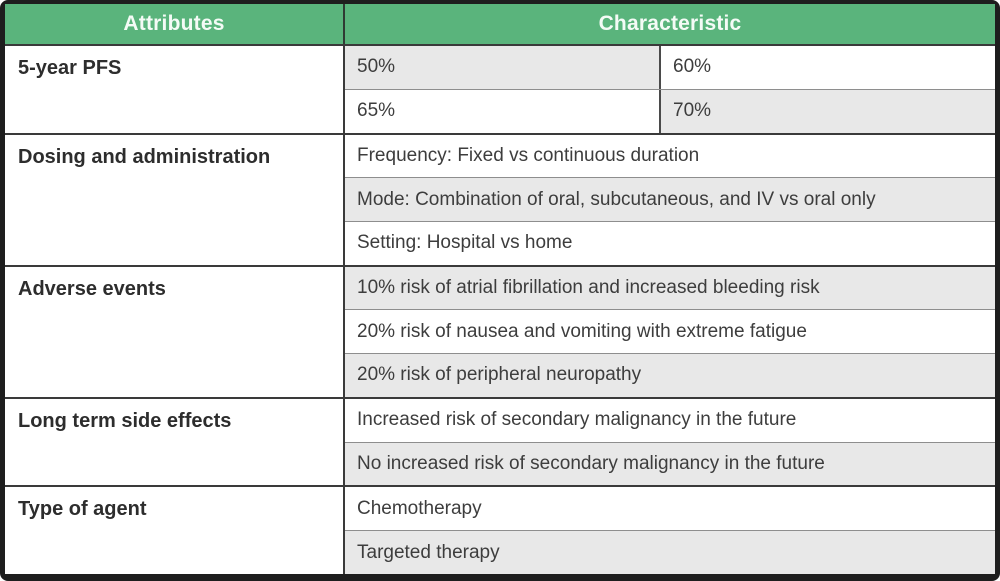 The width and height of the screenshot is (1000, 581). I want to click on attribute-cell: Adverse events, so click(175, 331).